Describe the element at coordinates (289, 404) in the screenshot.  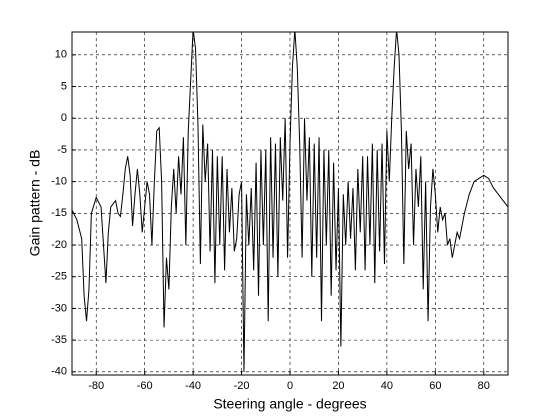
I see `x-axis-label: Steering angle - degrees` at that location.